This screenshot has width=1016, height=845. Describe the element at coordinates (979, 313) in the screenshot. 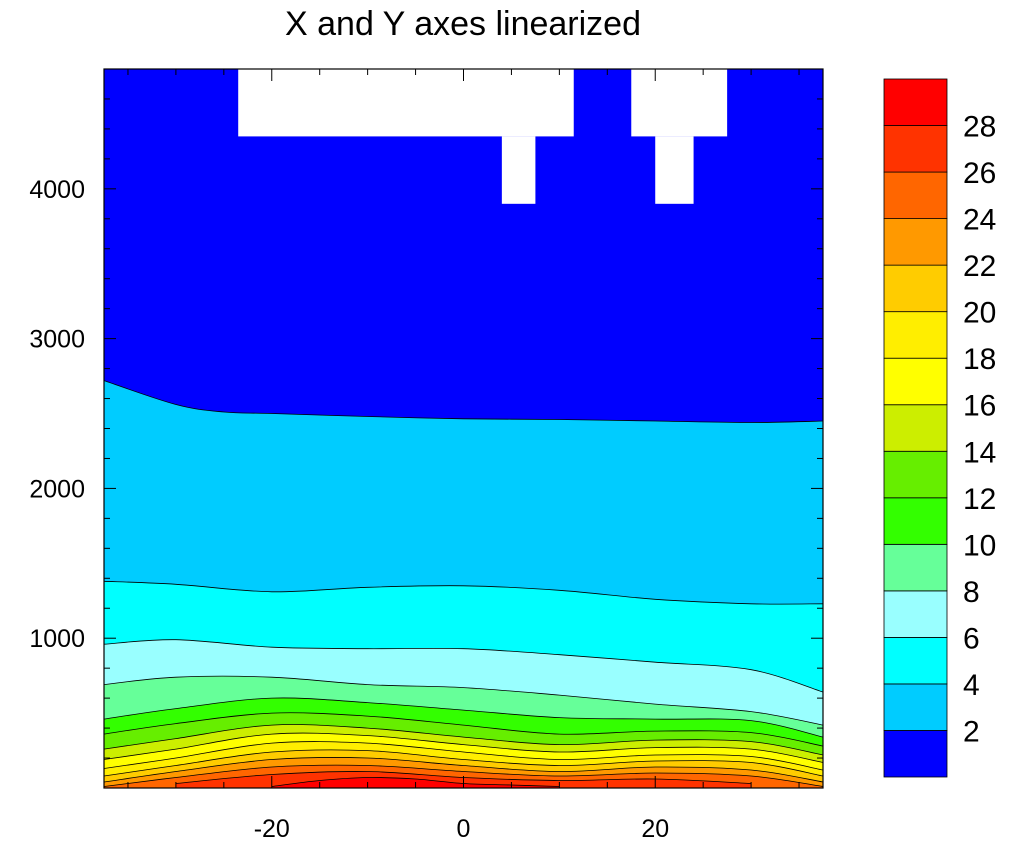

I see `colorbar-label: 20` at that location.